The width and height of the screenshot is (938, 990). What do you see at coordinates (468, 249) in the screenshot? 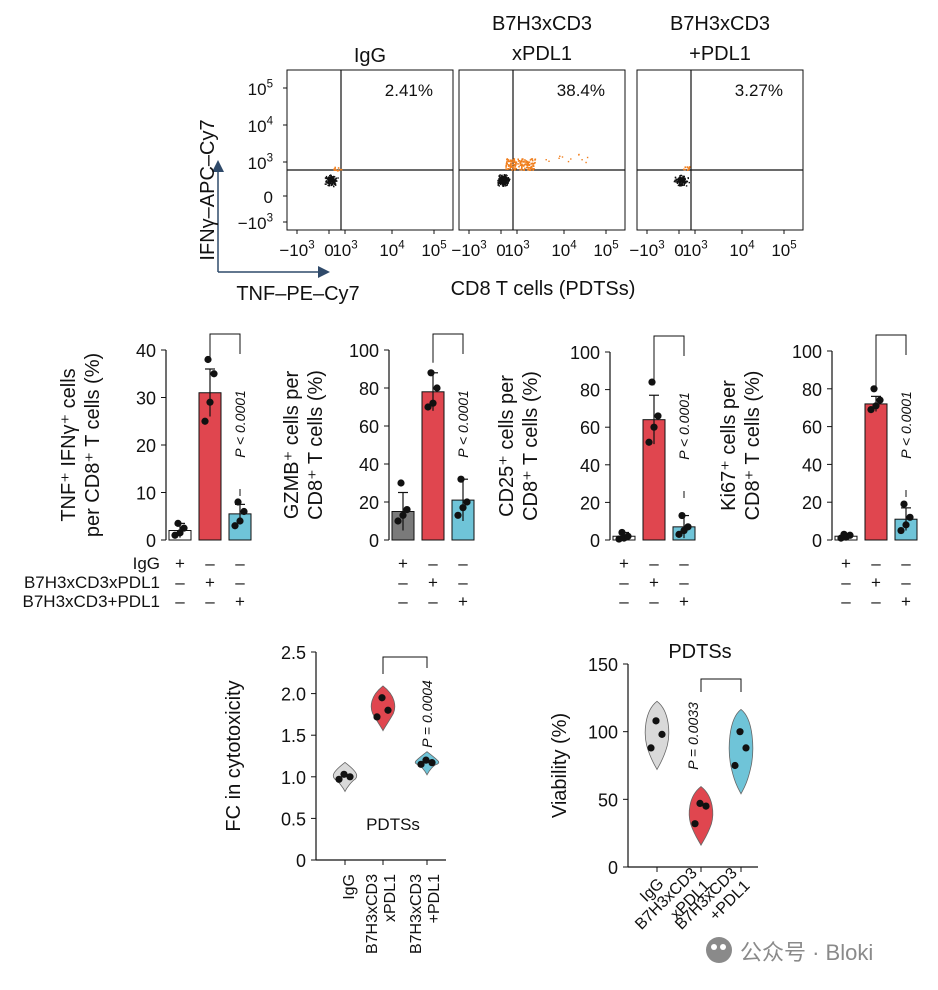
I see `x-tick-label: −103` at bounding box center [468, 249].